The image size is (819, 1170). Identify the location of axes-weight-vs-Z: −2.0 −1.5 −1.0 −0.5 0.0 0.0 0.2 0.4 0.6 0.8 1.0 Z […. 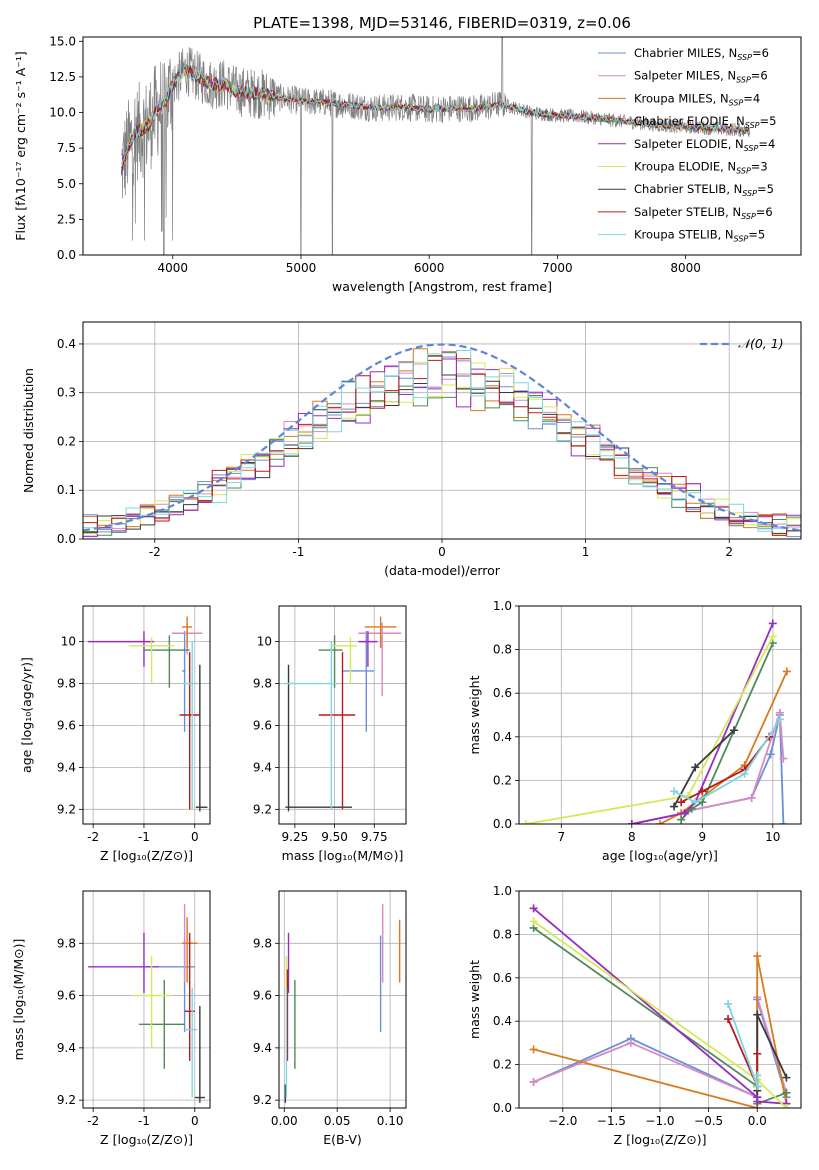
(634, 1015).